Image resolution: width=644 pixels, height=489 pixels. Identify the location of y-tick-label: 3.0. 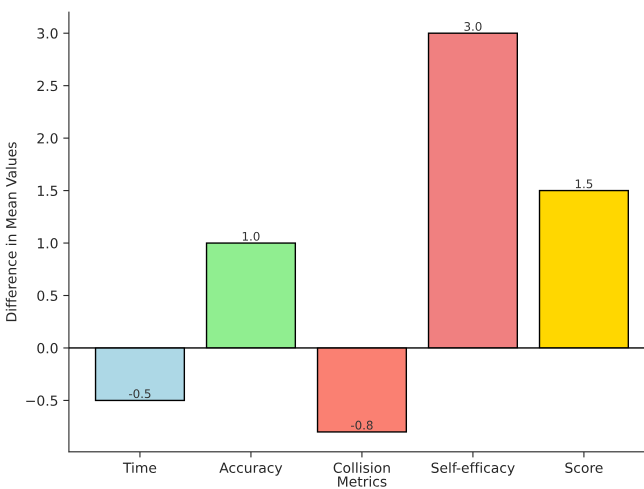
(47, 33).